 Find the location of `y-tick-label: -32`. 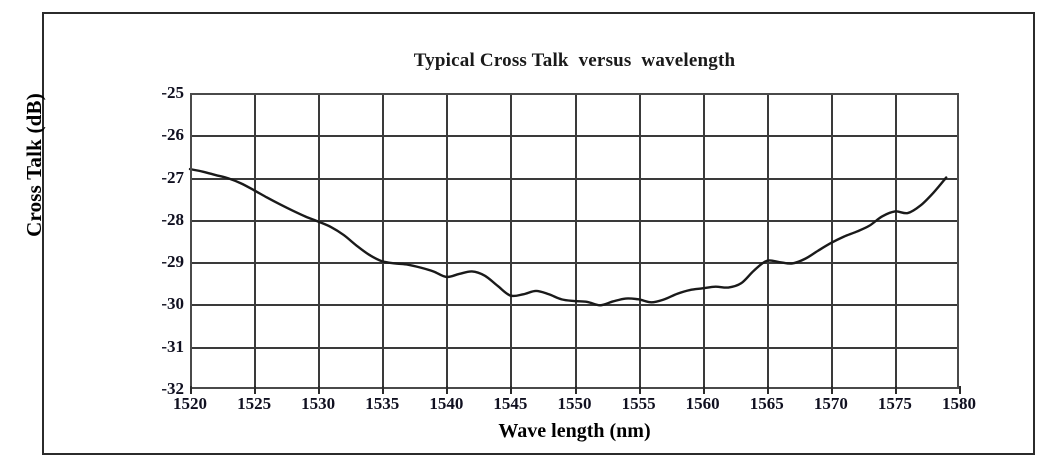

y-tick-label: -32 is located at coordinates (172, 388).